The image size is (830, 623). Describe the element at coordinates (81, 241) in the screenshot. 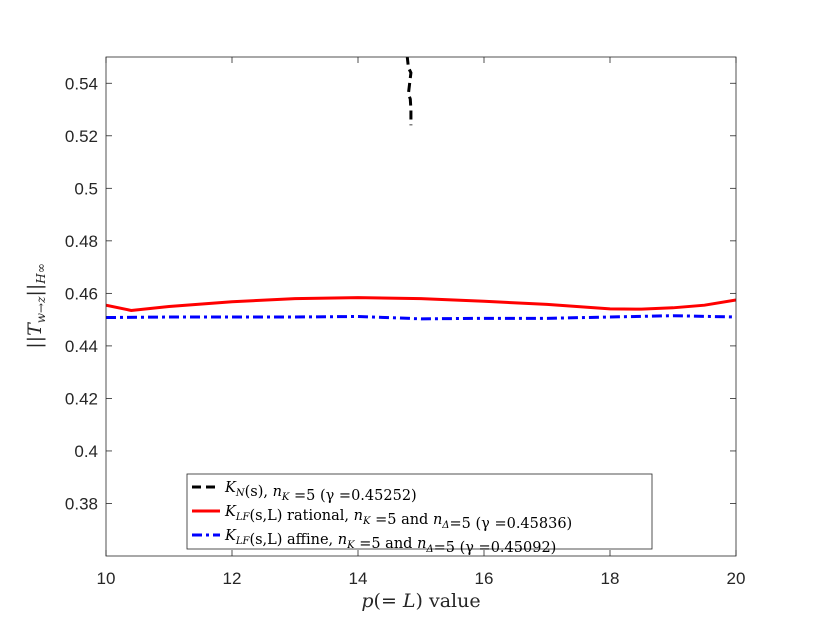

I see `y-tick-label: 0.48` at that location.